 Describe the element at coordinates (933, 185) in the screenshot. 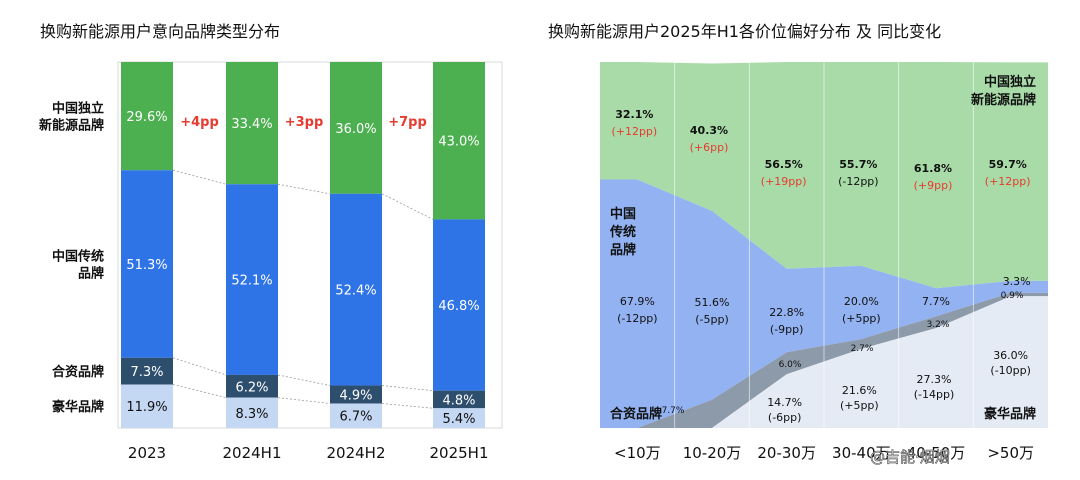

I see `area-change-label: (+9pp)` at that location.